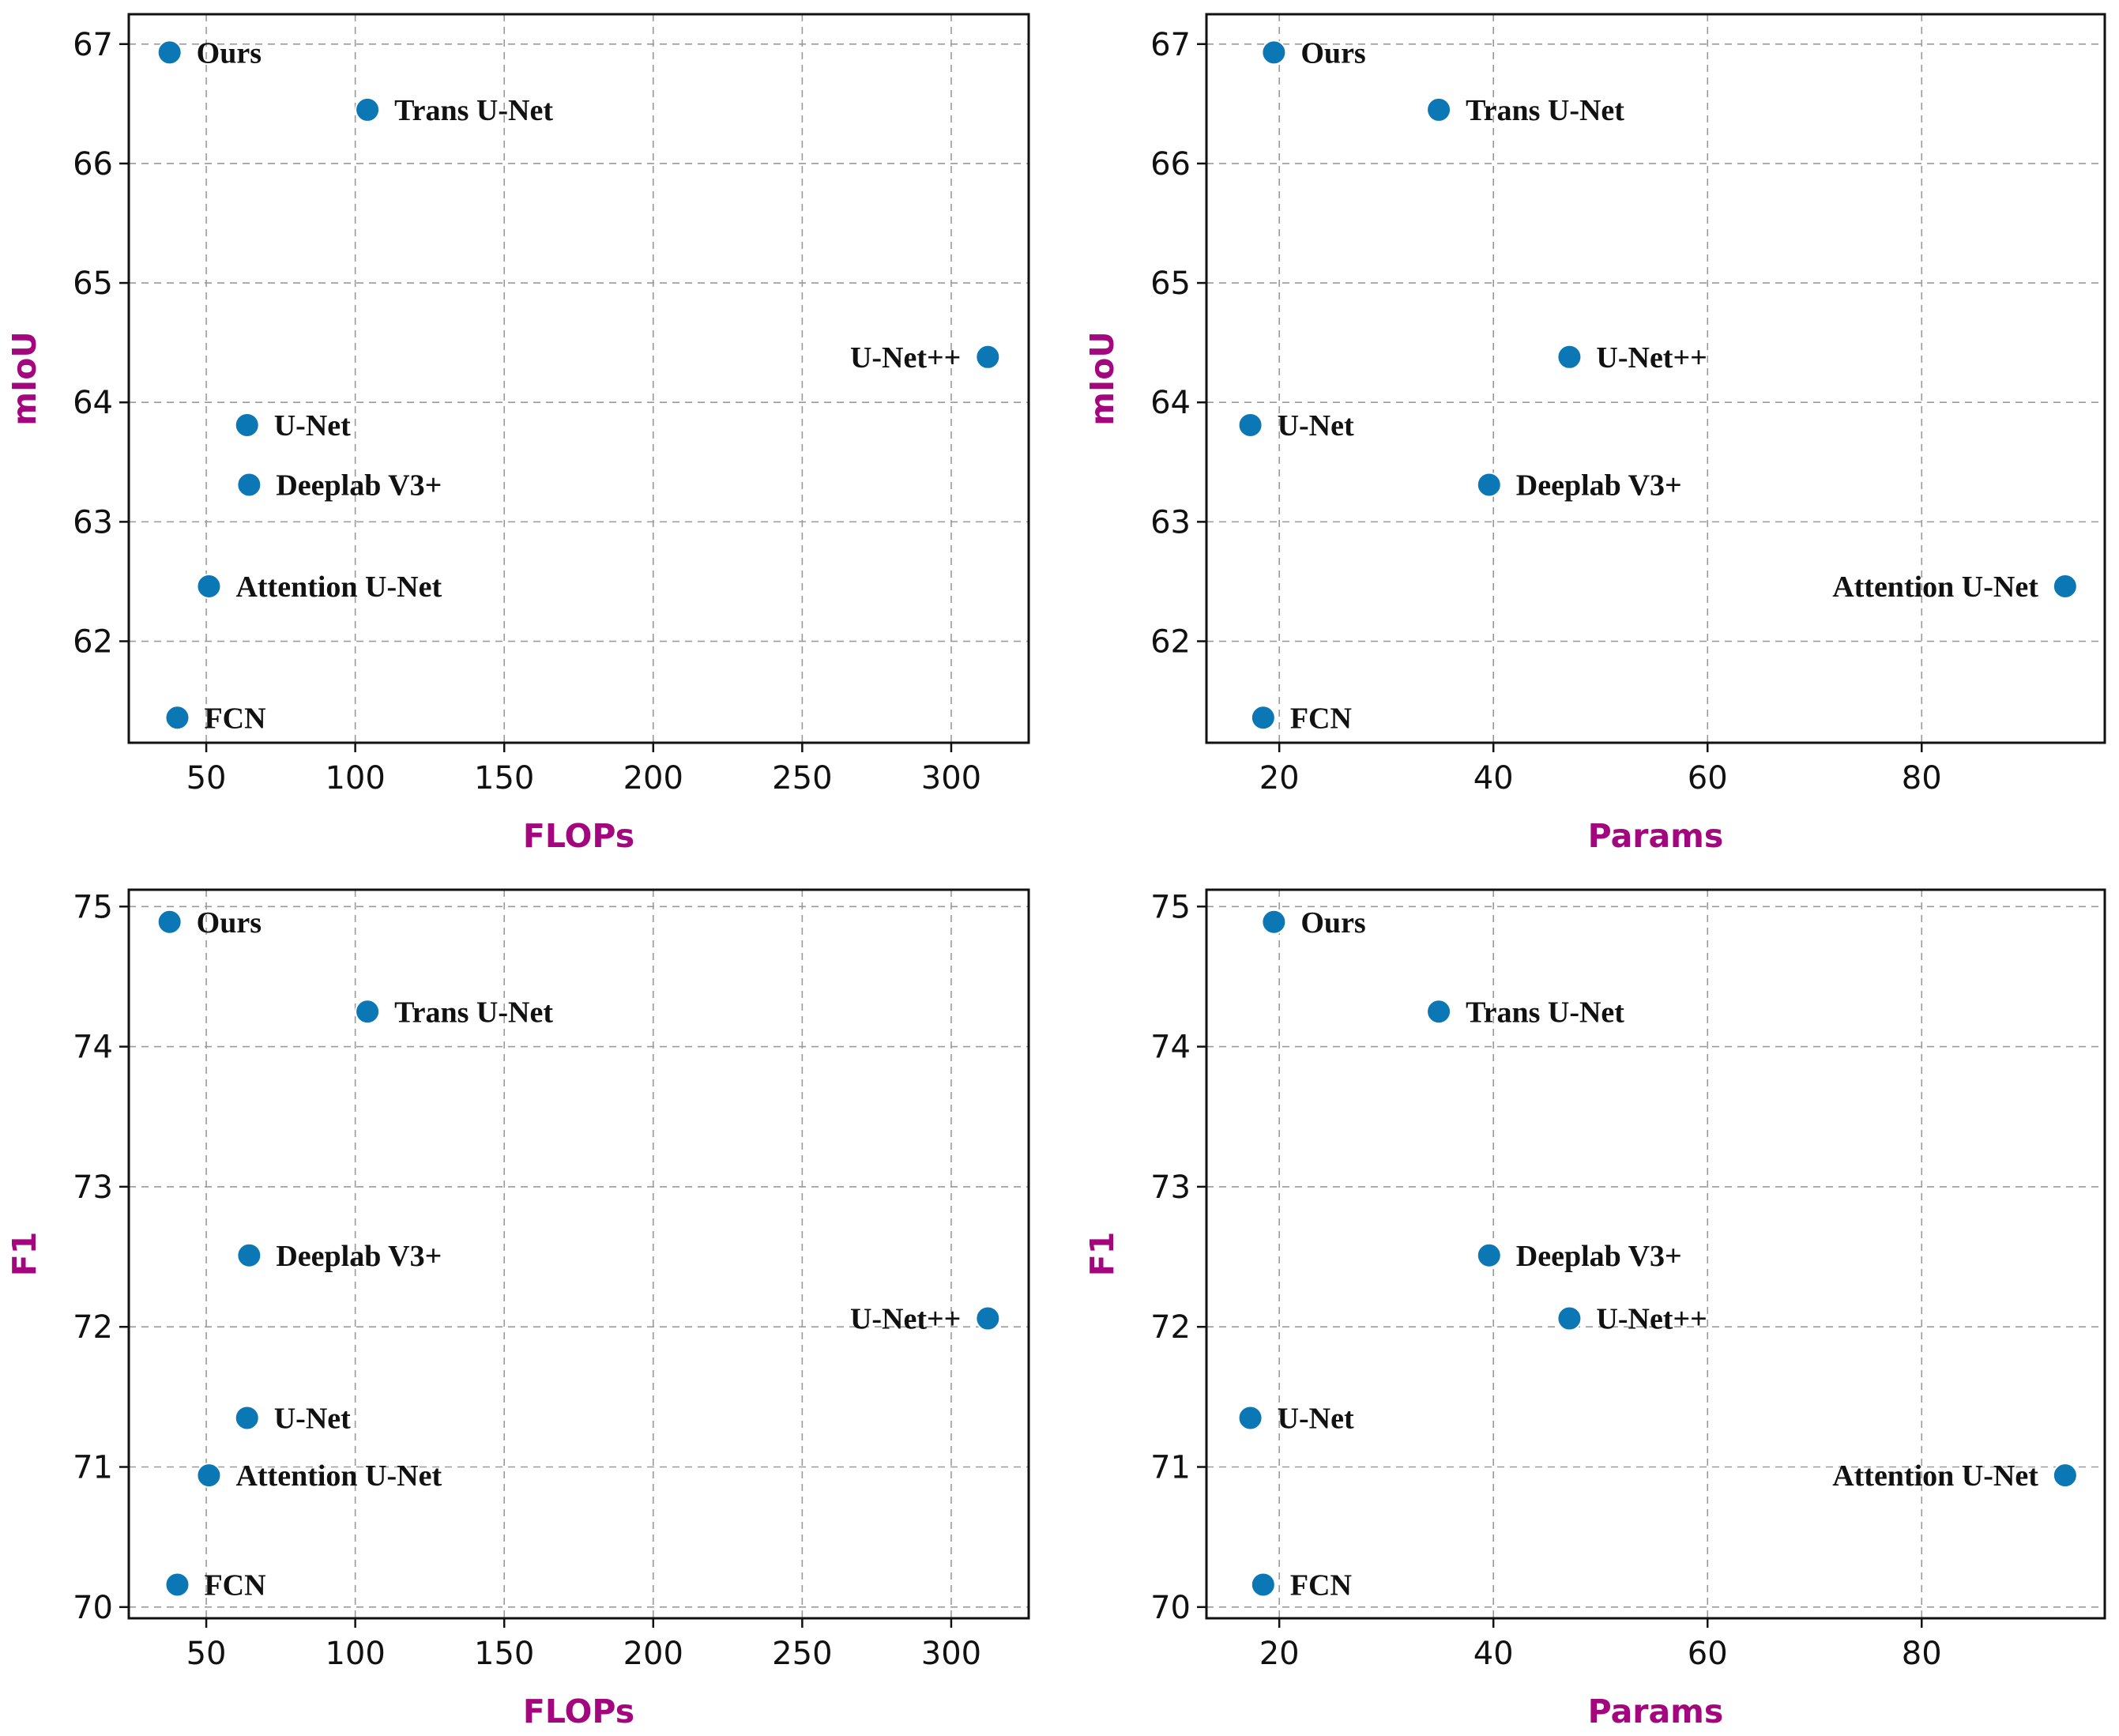 The width and height of the screenshot is (2119, 1736). What do you see at coordinates (578, 1711) in the screenshot?
I see `x-axis-label: FLOPs` at bounding box center [578, 1711].